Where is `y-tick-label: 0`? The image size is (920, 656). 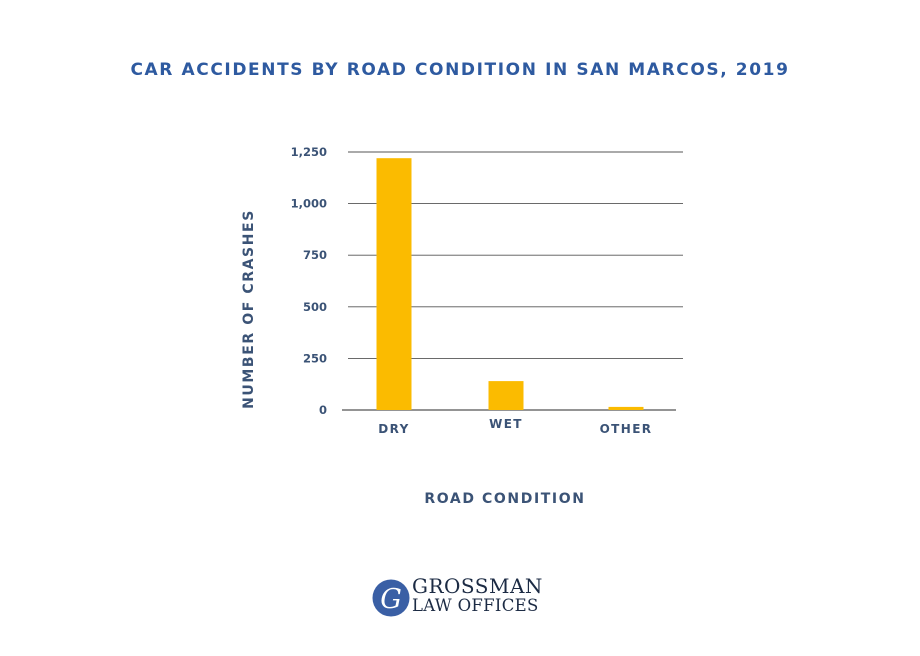
y-tick-label: 0 is located at coordinates (323, 410).